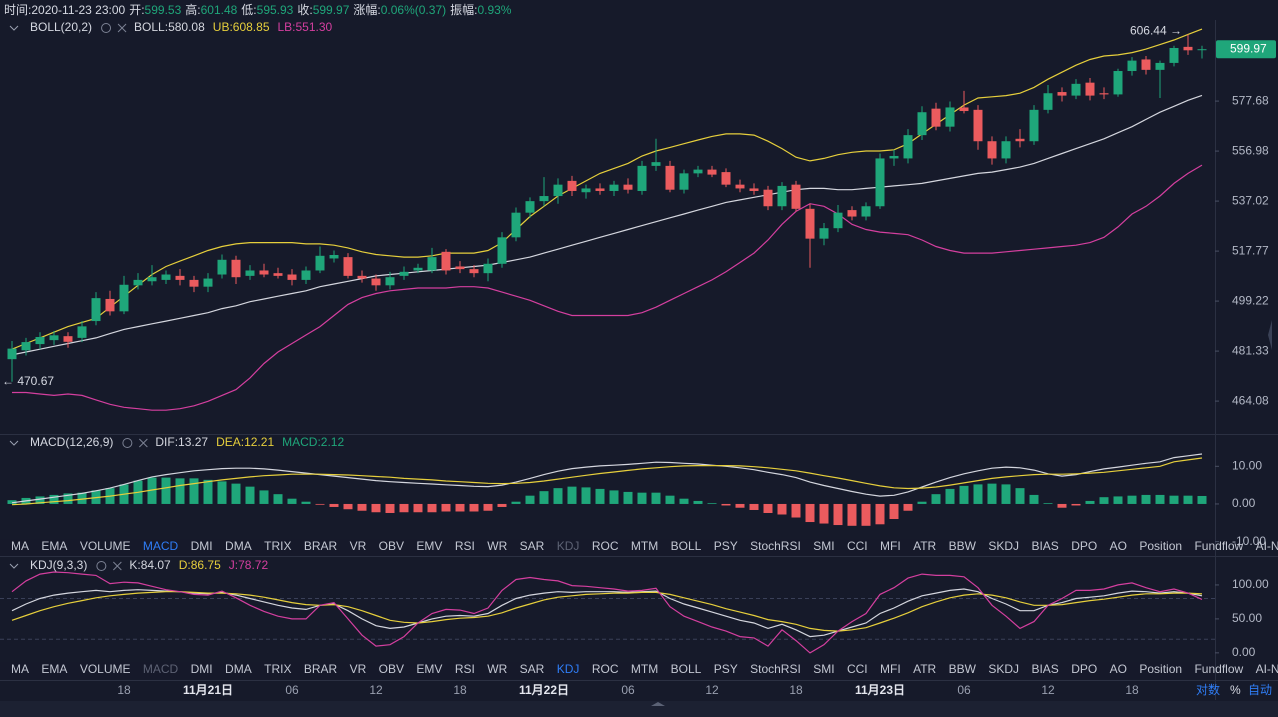  Describe the element at coordinates (275, 10) in the screenshot. I see `header-value: 595.93` at that location.